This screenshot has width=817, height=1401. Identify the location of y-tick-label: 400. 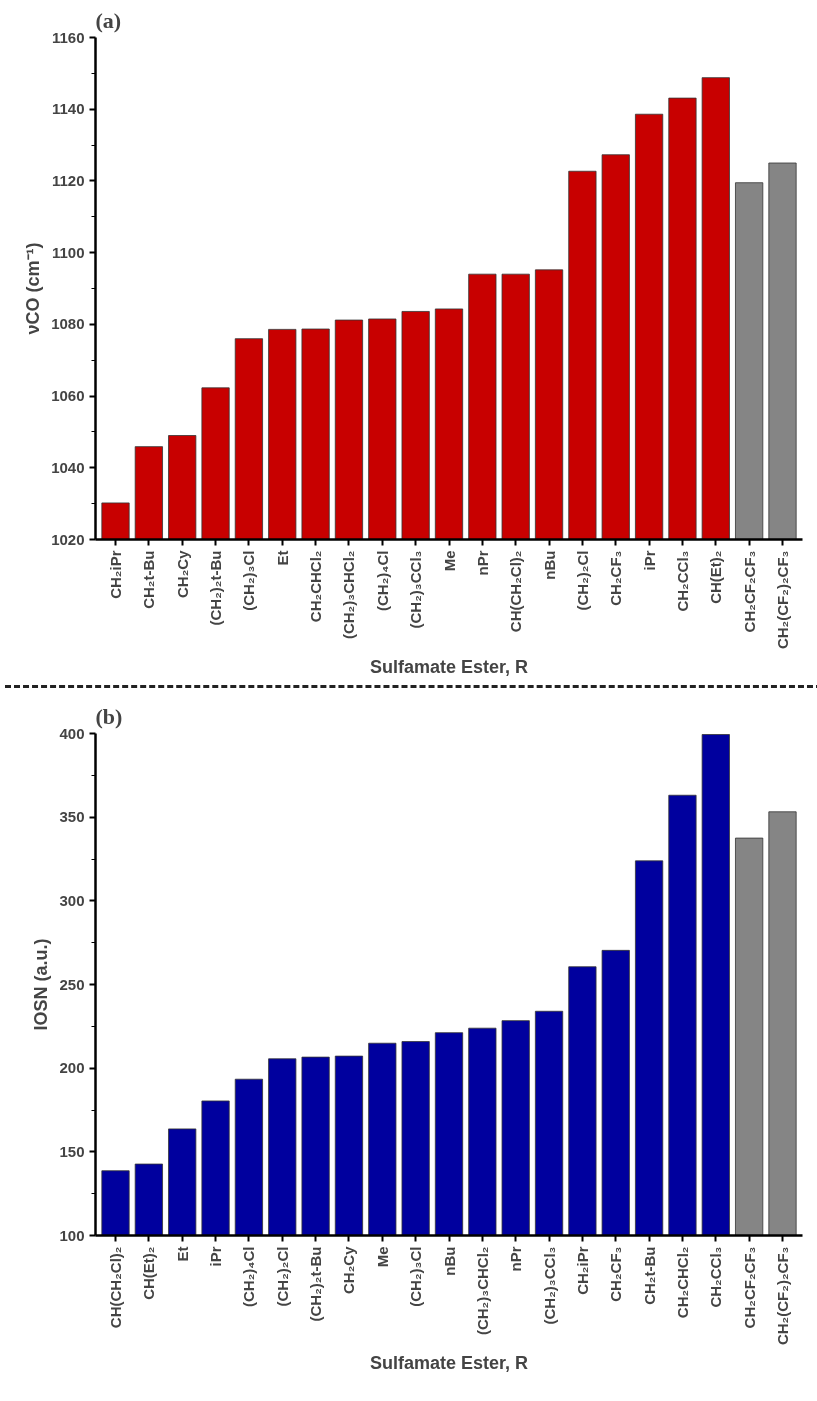
(72, 733).